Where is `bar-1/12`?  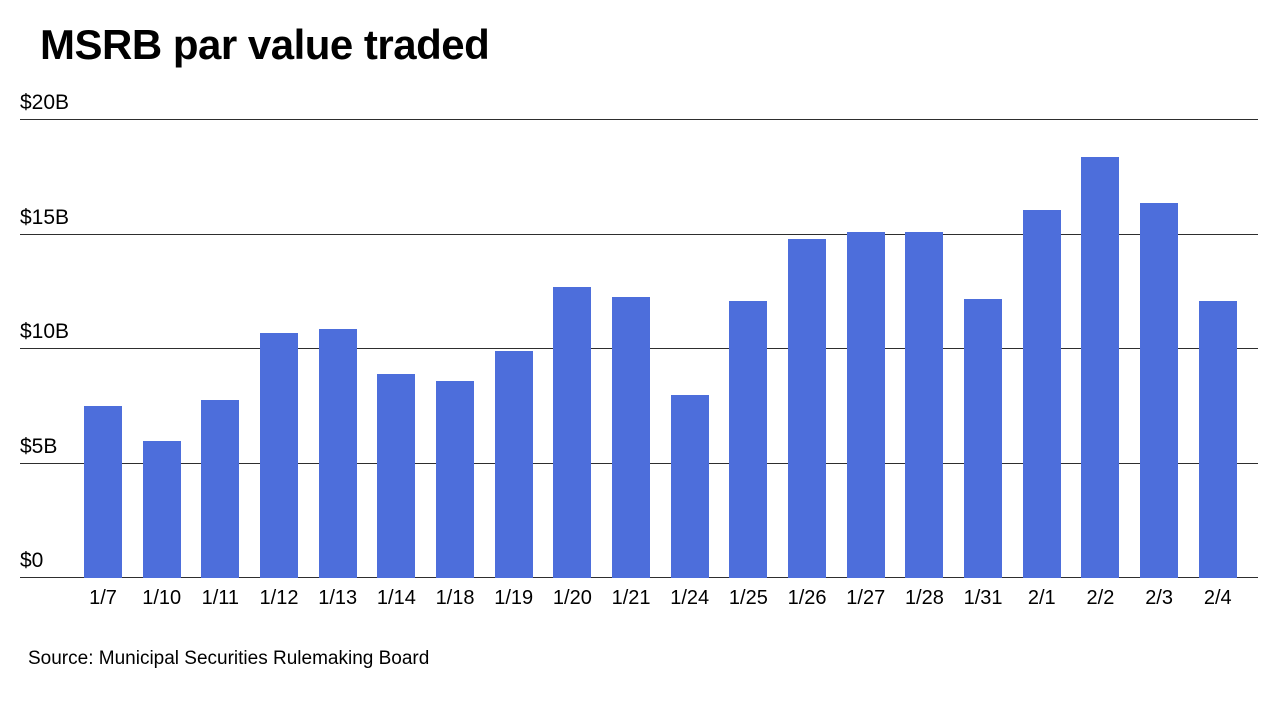
bar-1/12 is located at coordinates (279, 456).